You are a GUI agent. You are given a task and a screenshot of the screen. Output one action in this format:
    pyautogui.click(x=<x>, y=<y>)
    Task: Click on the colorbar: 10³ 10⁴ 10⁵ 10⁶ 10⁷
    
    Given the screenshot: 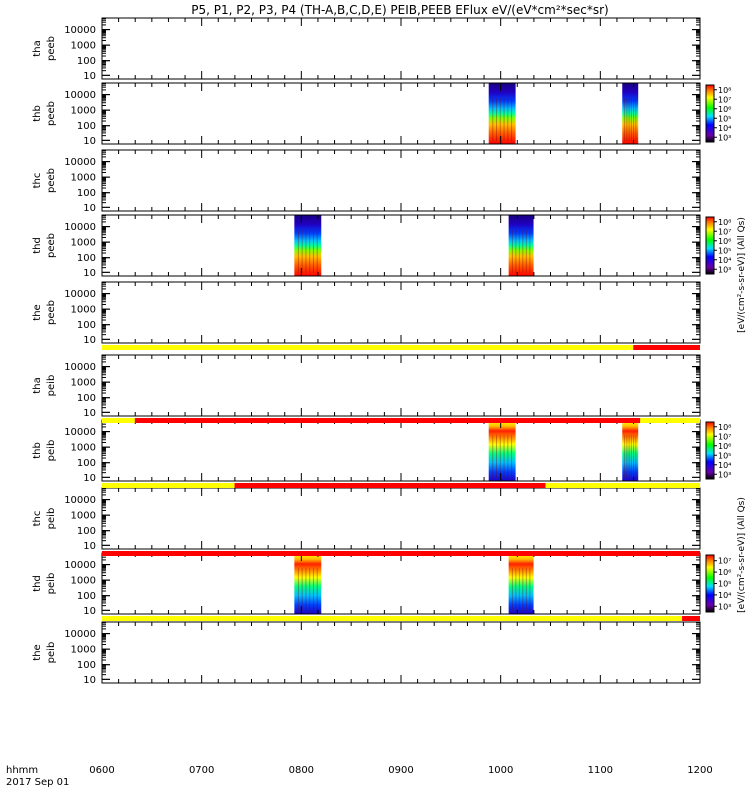 What is the action you would take?
    pyautogui.click(x=718, y=583)
    